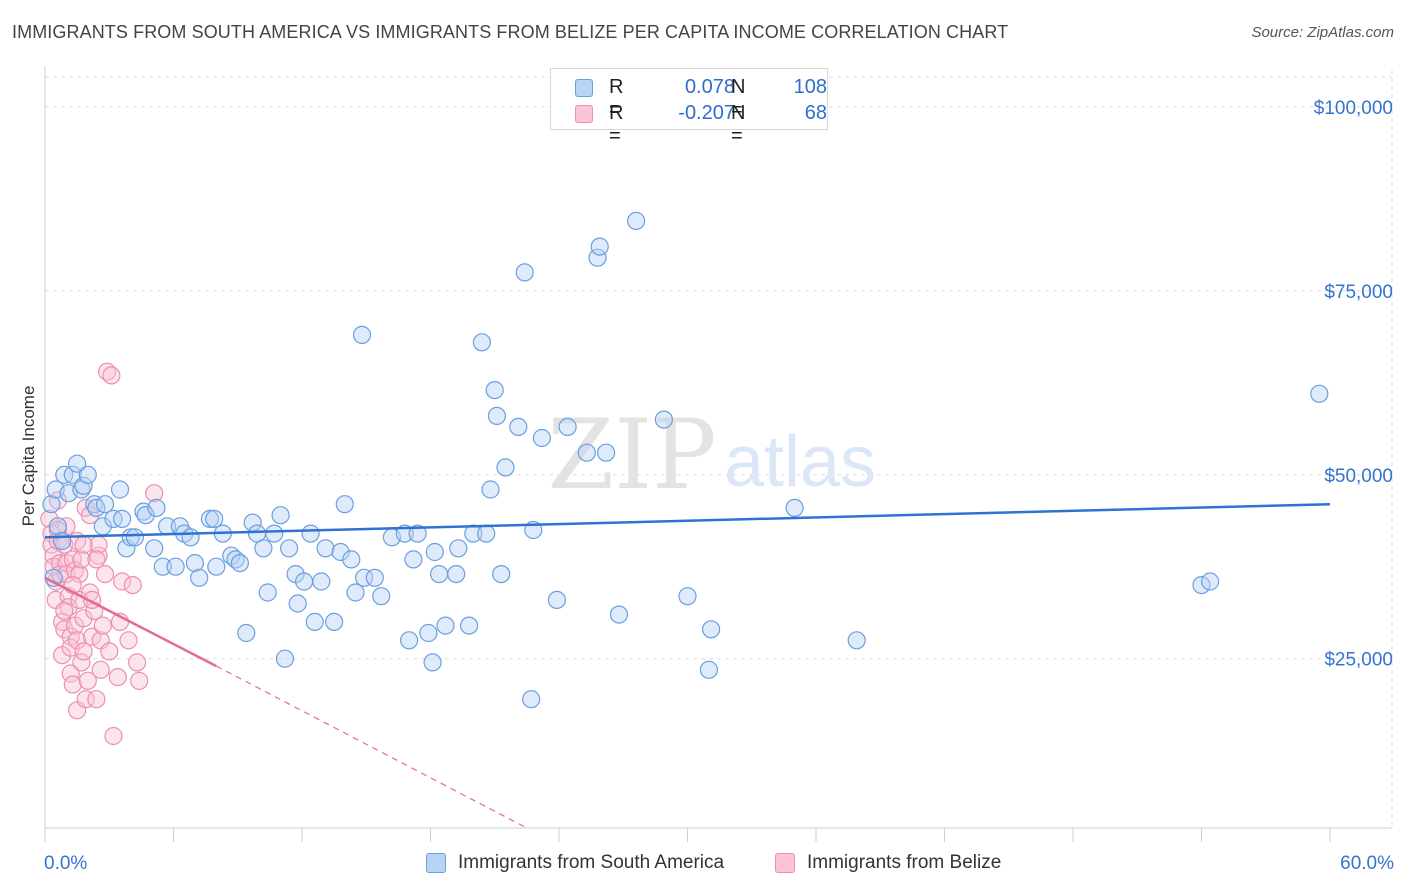  What do you see at coordinates (800, 462) in the screenshot?
I see `watermark-atlas: atlas` at bounding box center [800, 462].